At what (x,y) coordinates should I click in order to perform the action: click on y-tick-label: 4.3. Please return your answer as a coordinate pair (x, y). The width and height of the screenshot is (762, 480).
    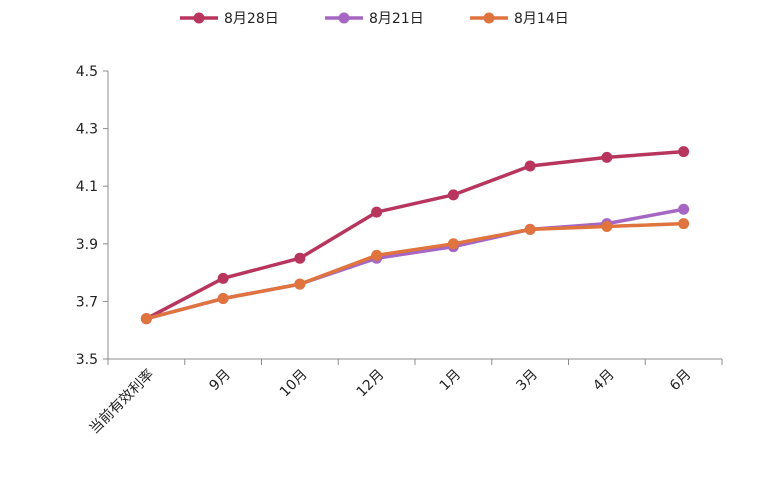
    Looking at the image, I should click on (87, 130).